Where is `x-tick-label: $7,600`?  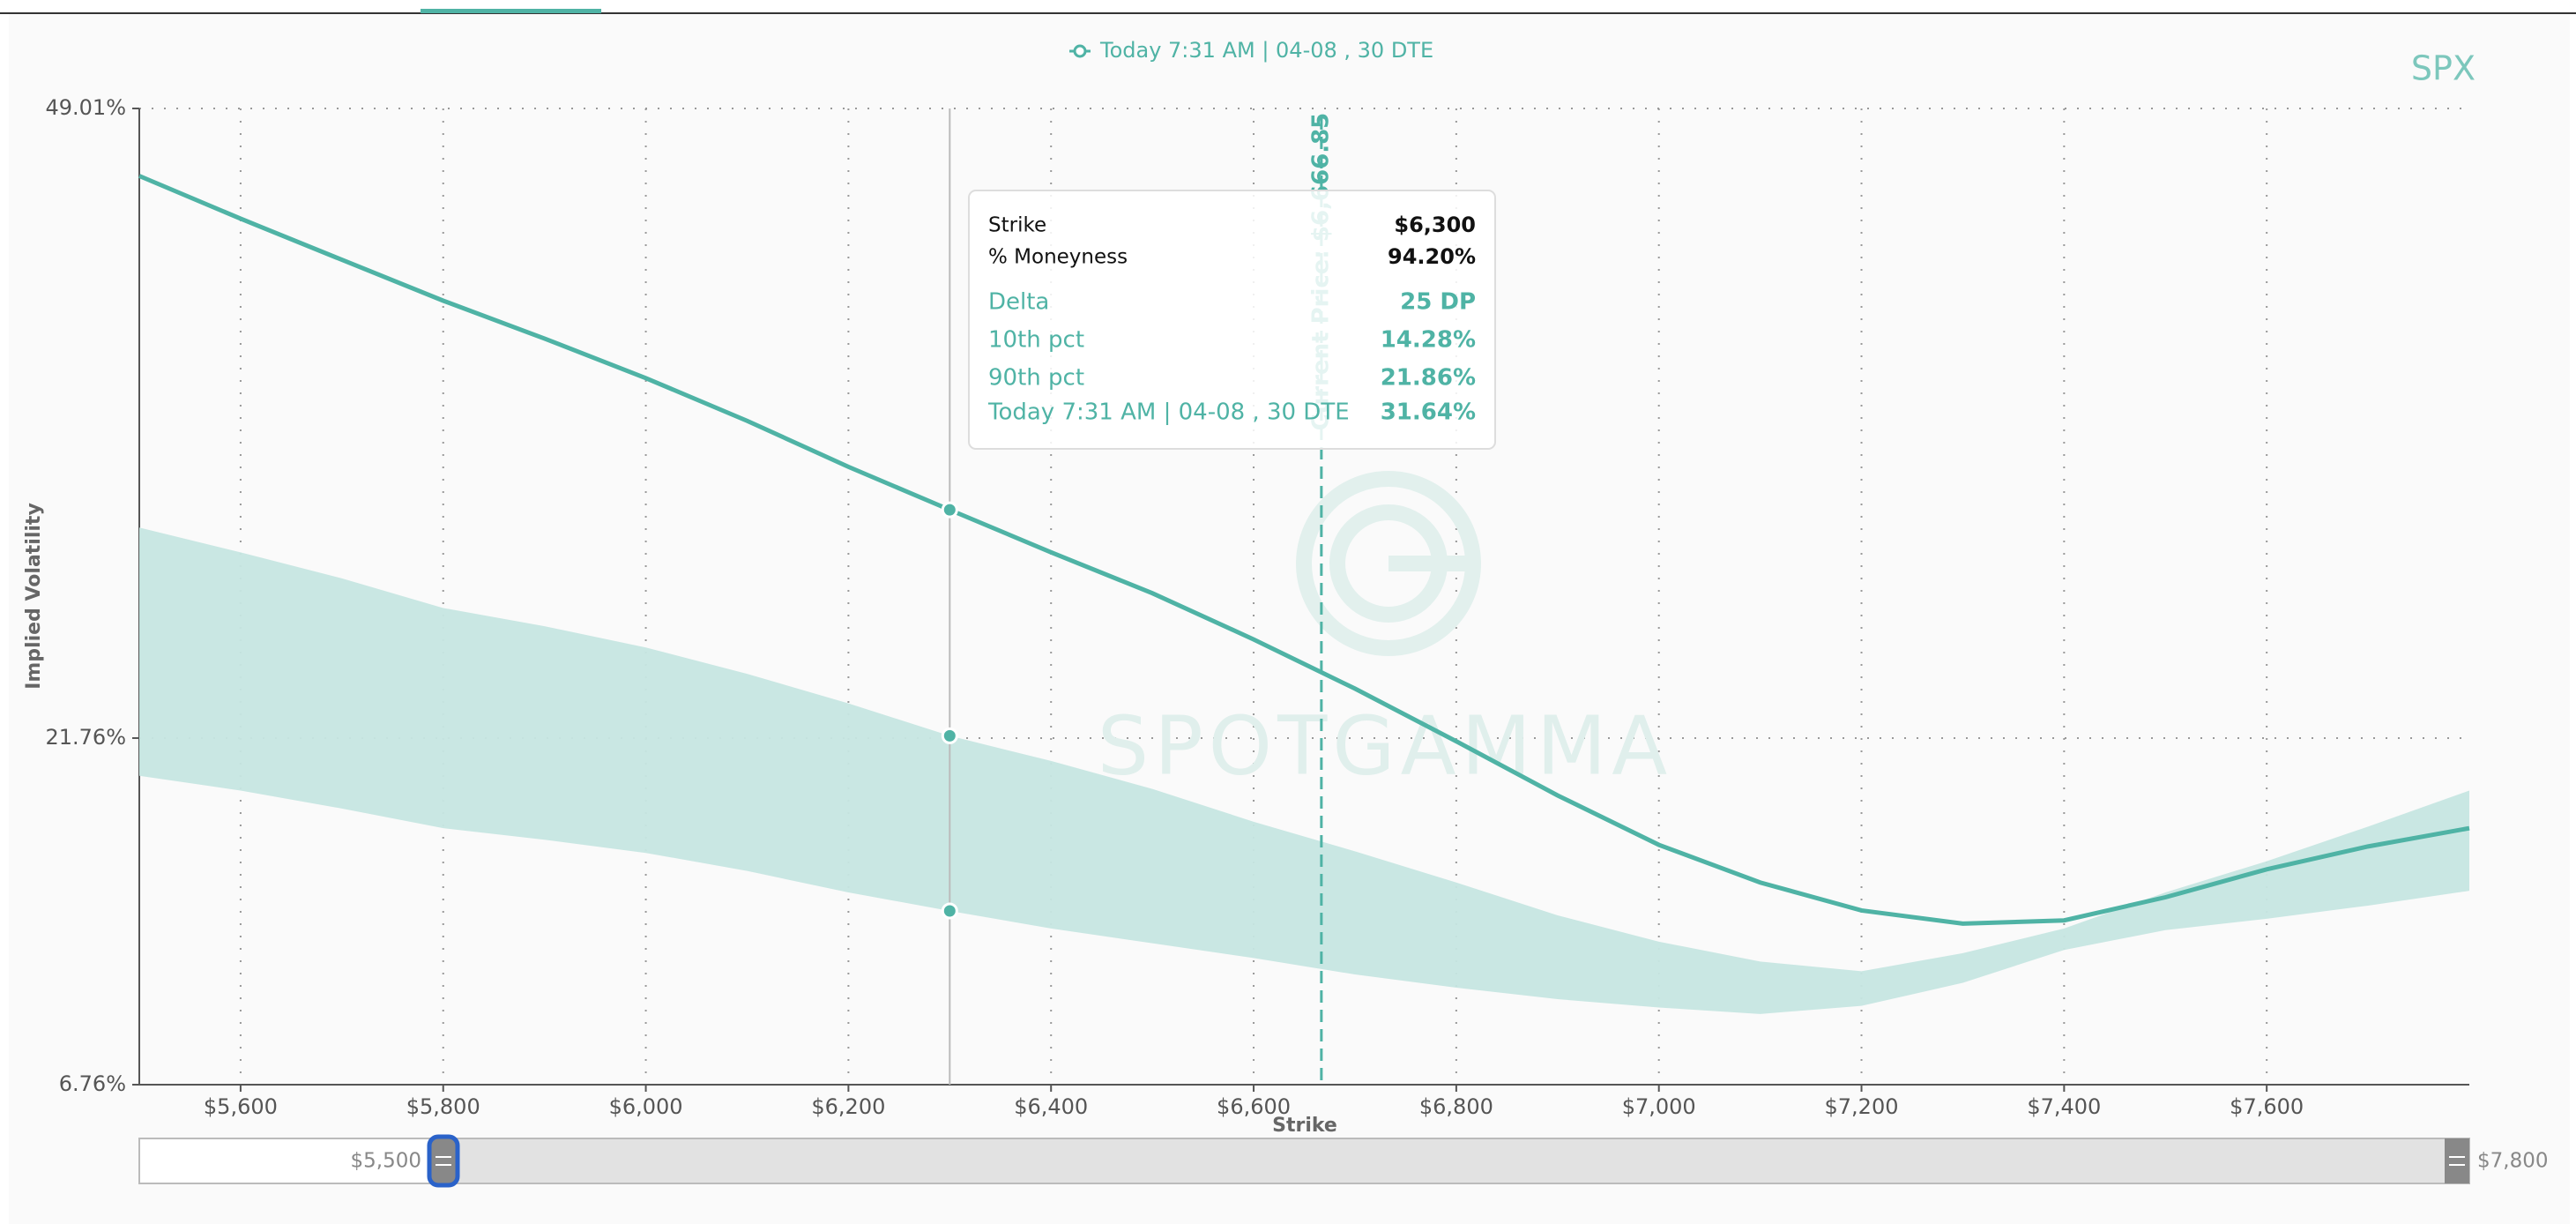 x-tick-label: $7,600 is located at coordinates (2267, 1106).